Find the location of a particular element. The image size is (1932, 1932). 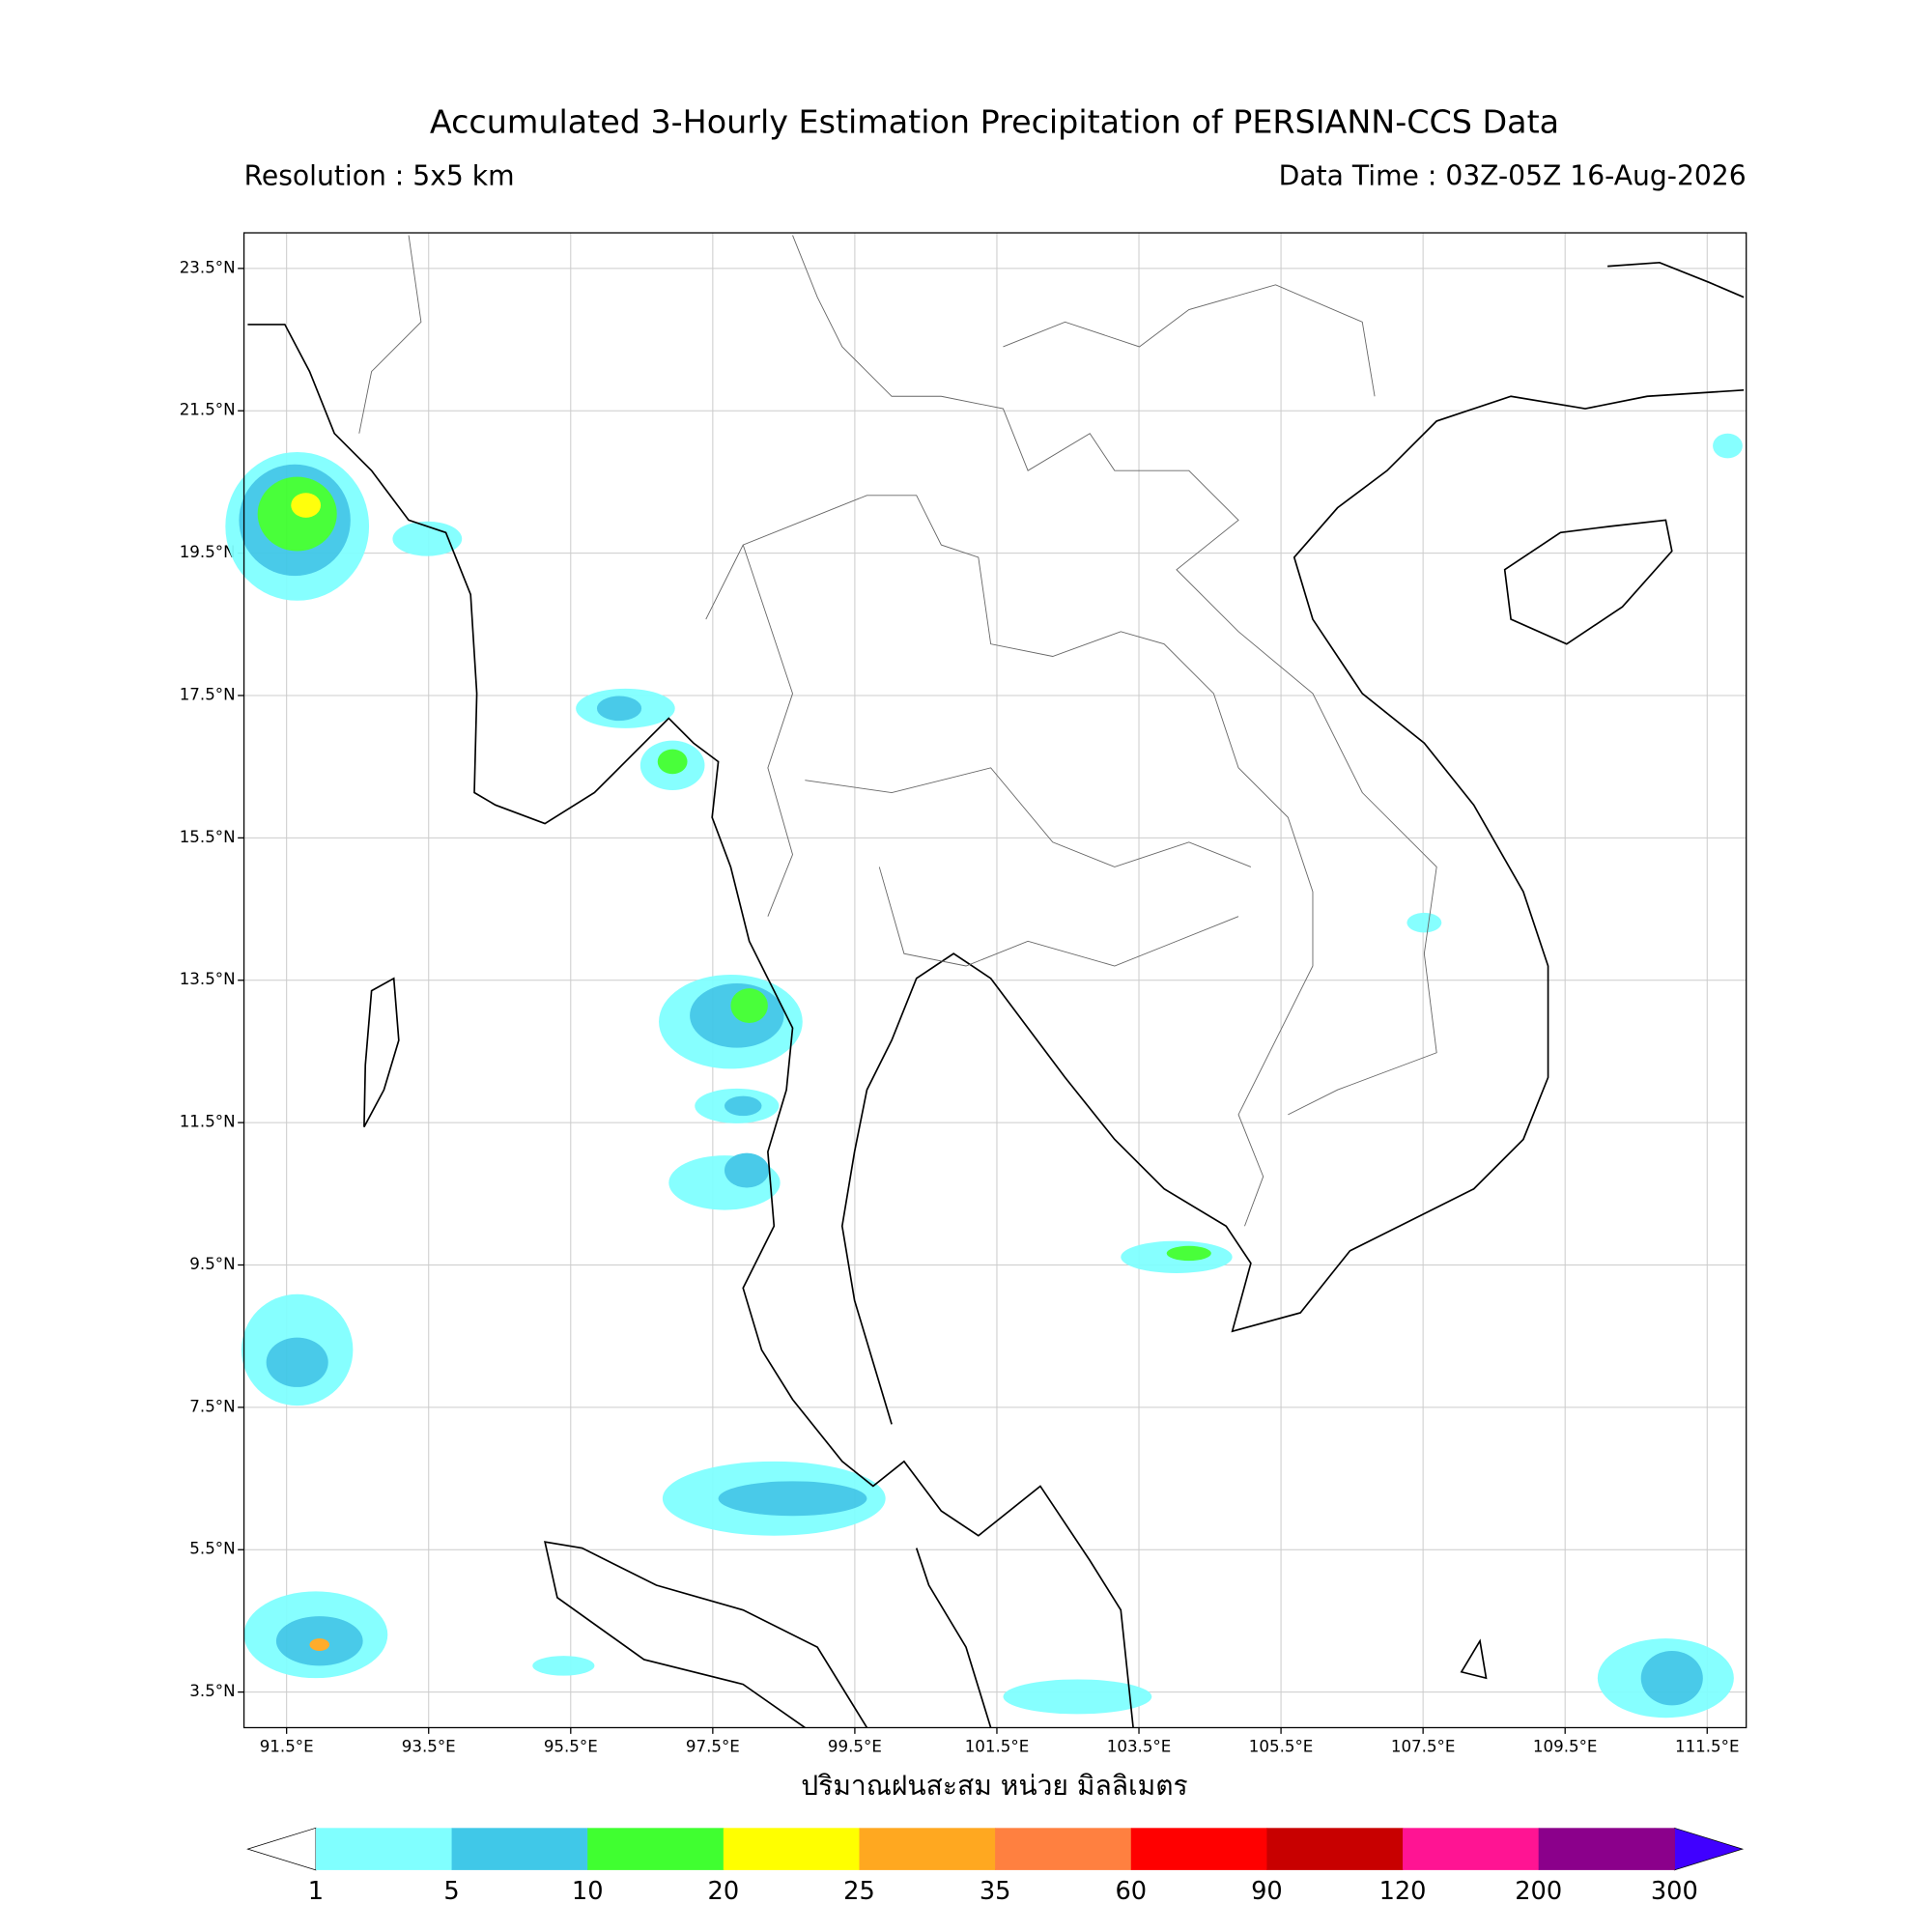

y-tick-label: 3.5°N is located at coordinates (212, 1691).